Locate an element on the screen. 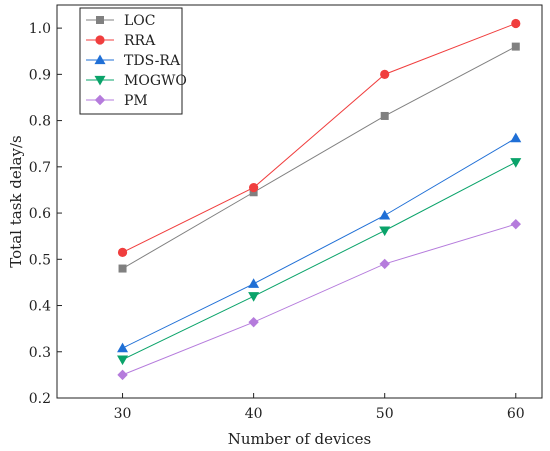 This screenshot has width=550, height=451. legend-item-tds-ra: TDS-RA is located at coordinates (133, 61).